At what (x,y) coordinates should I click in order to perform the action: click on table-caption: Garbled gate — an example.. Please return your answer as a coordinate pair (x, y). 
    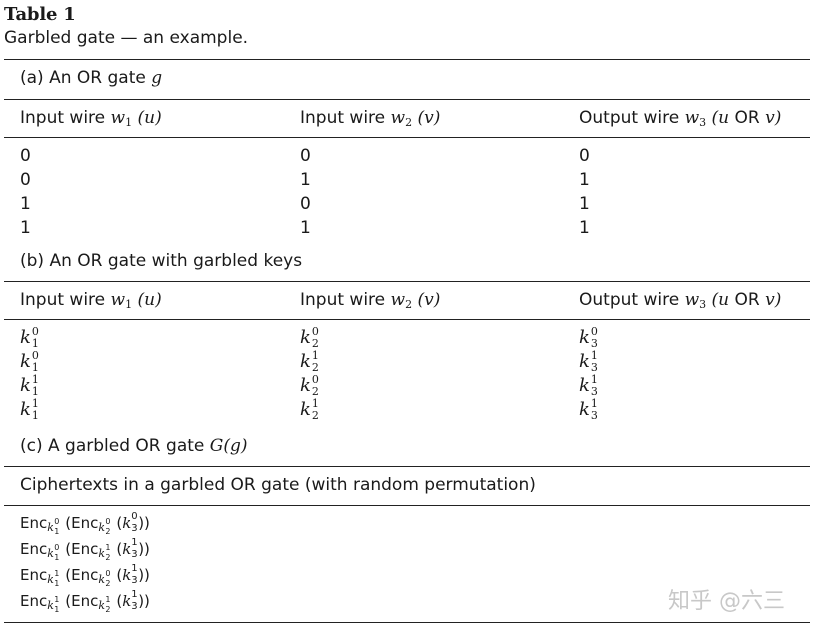
    Looking at the image, I should click on (126, 38).